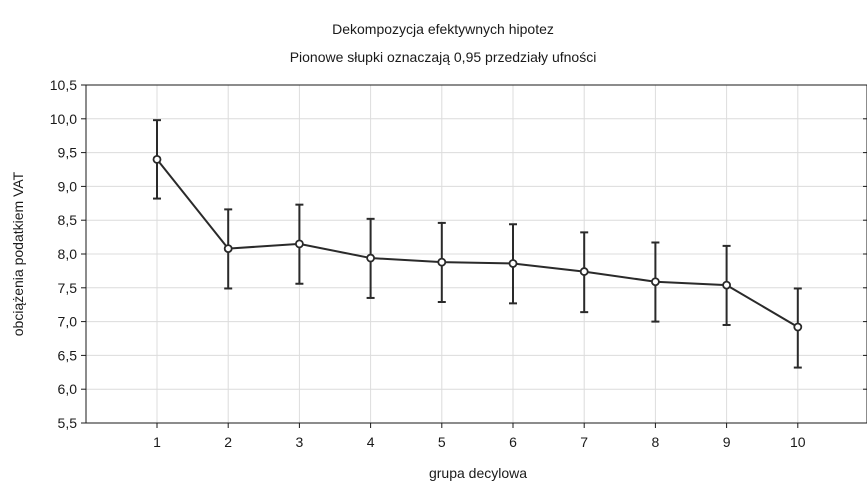 Image resolution: width=867 pixels, height=489 pixels. I want to click on x-tick-label: 6, so click(513, 442).